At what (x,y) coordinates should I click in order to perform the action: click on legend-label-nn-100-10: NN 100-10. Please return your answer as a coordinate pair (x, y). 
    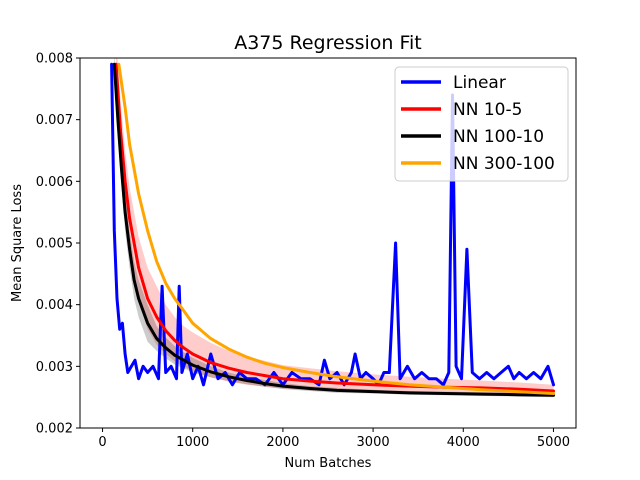
    Looking at the image, I should click on (498, 137).